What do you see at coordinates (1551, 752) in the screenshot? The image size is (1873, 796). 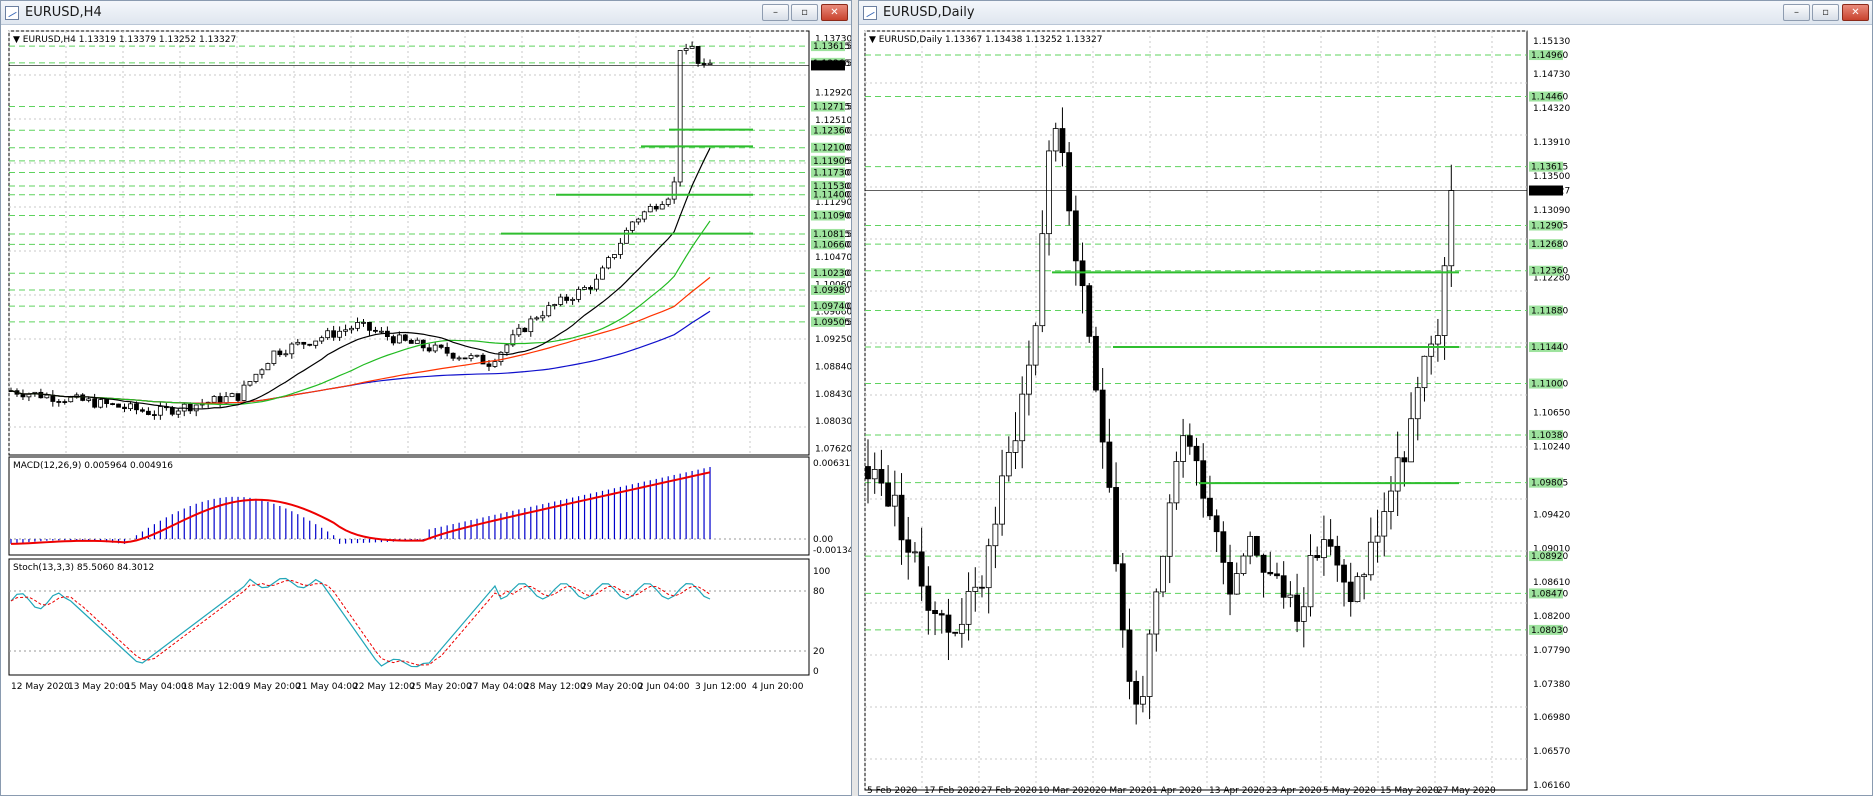 I see `price-axis-label: 1.06570` at bounding box center [1551, 752].